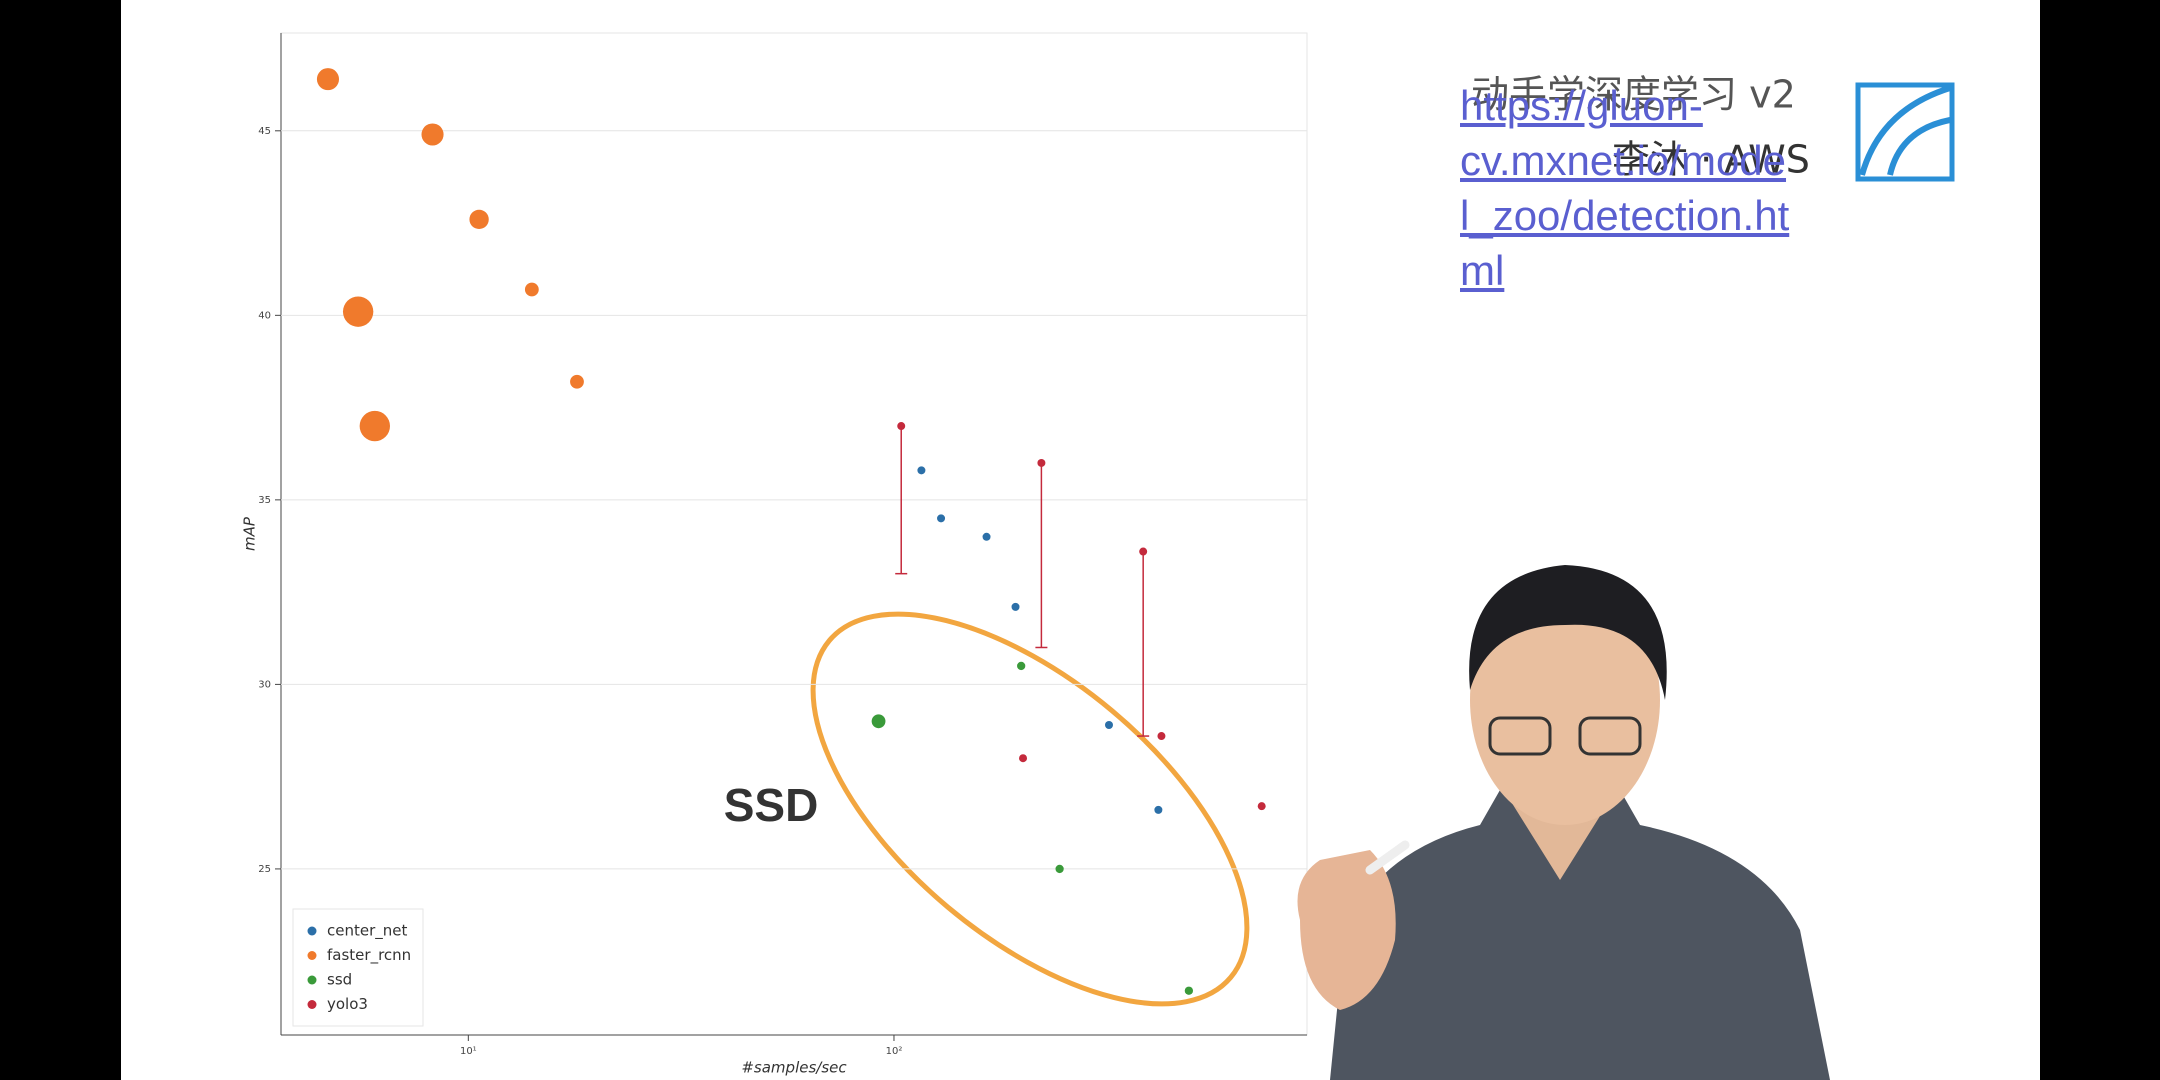  I want to click on legend-label: ssd, so click(339, 980).